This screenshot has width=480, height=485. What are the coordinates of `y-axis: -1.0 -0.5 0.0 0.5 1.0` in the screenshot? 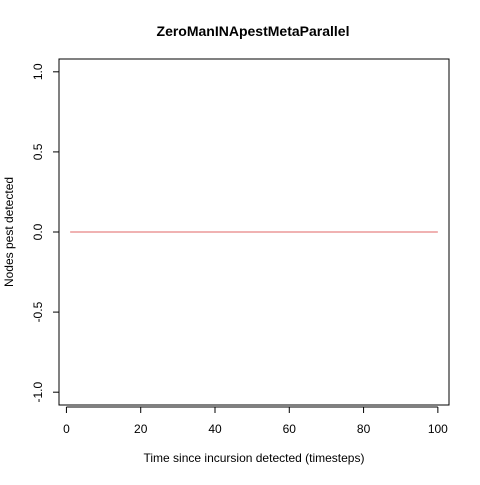 It's located at (45, 233).